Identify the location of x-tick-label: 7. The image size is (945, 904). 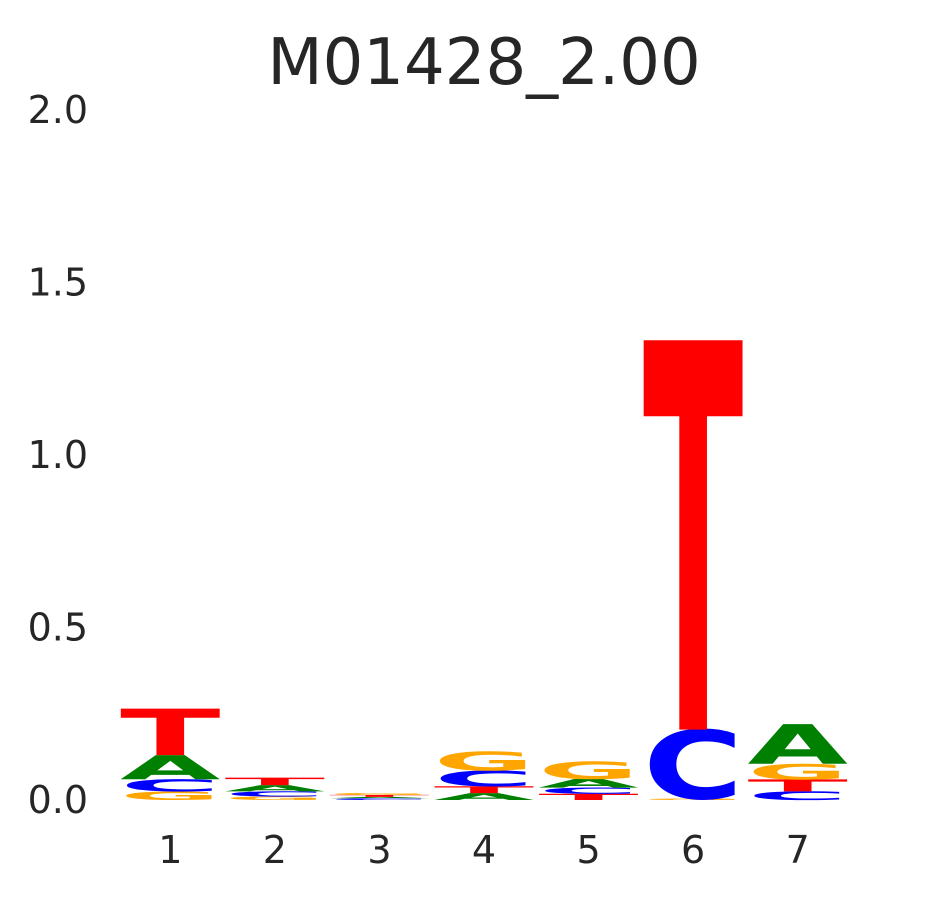
(798, 850).